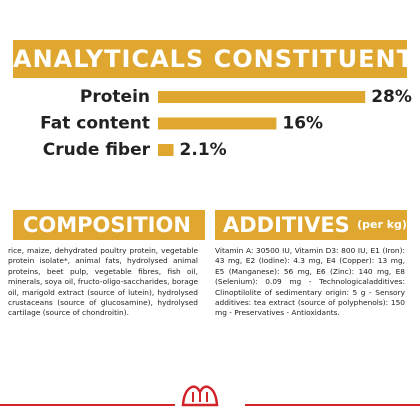  I want to click on row-label: Protein, so click(115, 97).